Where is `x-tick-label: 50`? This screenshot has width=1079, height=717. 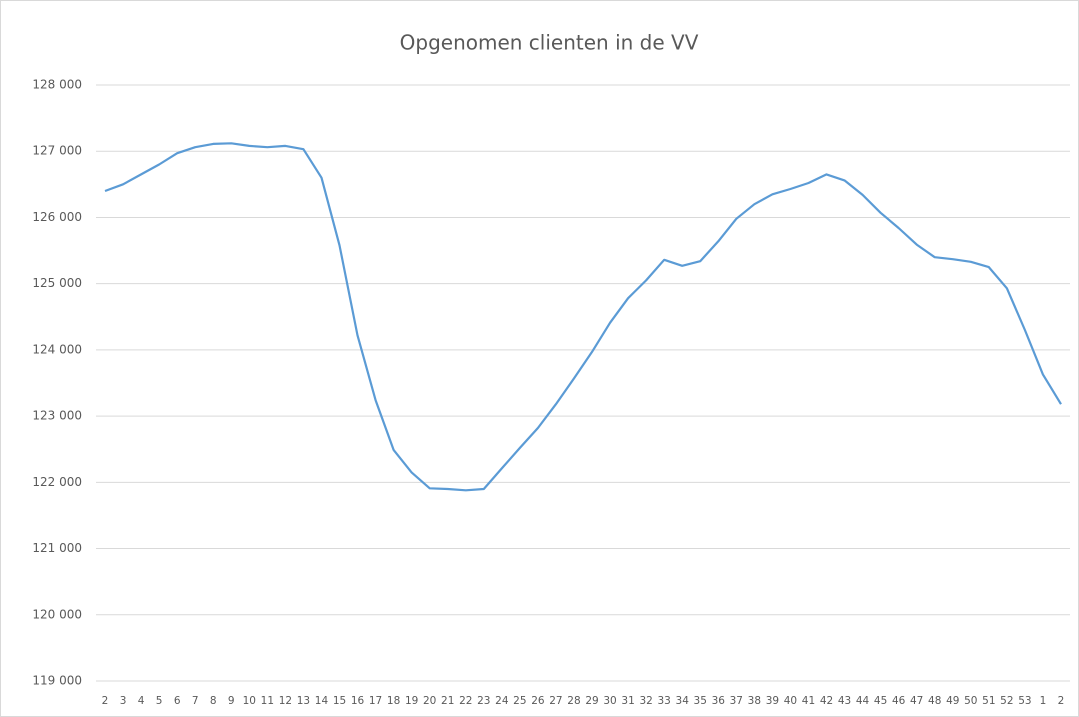 x-tick-label: 50 is located at coordinates (970, 701).